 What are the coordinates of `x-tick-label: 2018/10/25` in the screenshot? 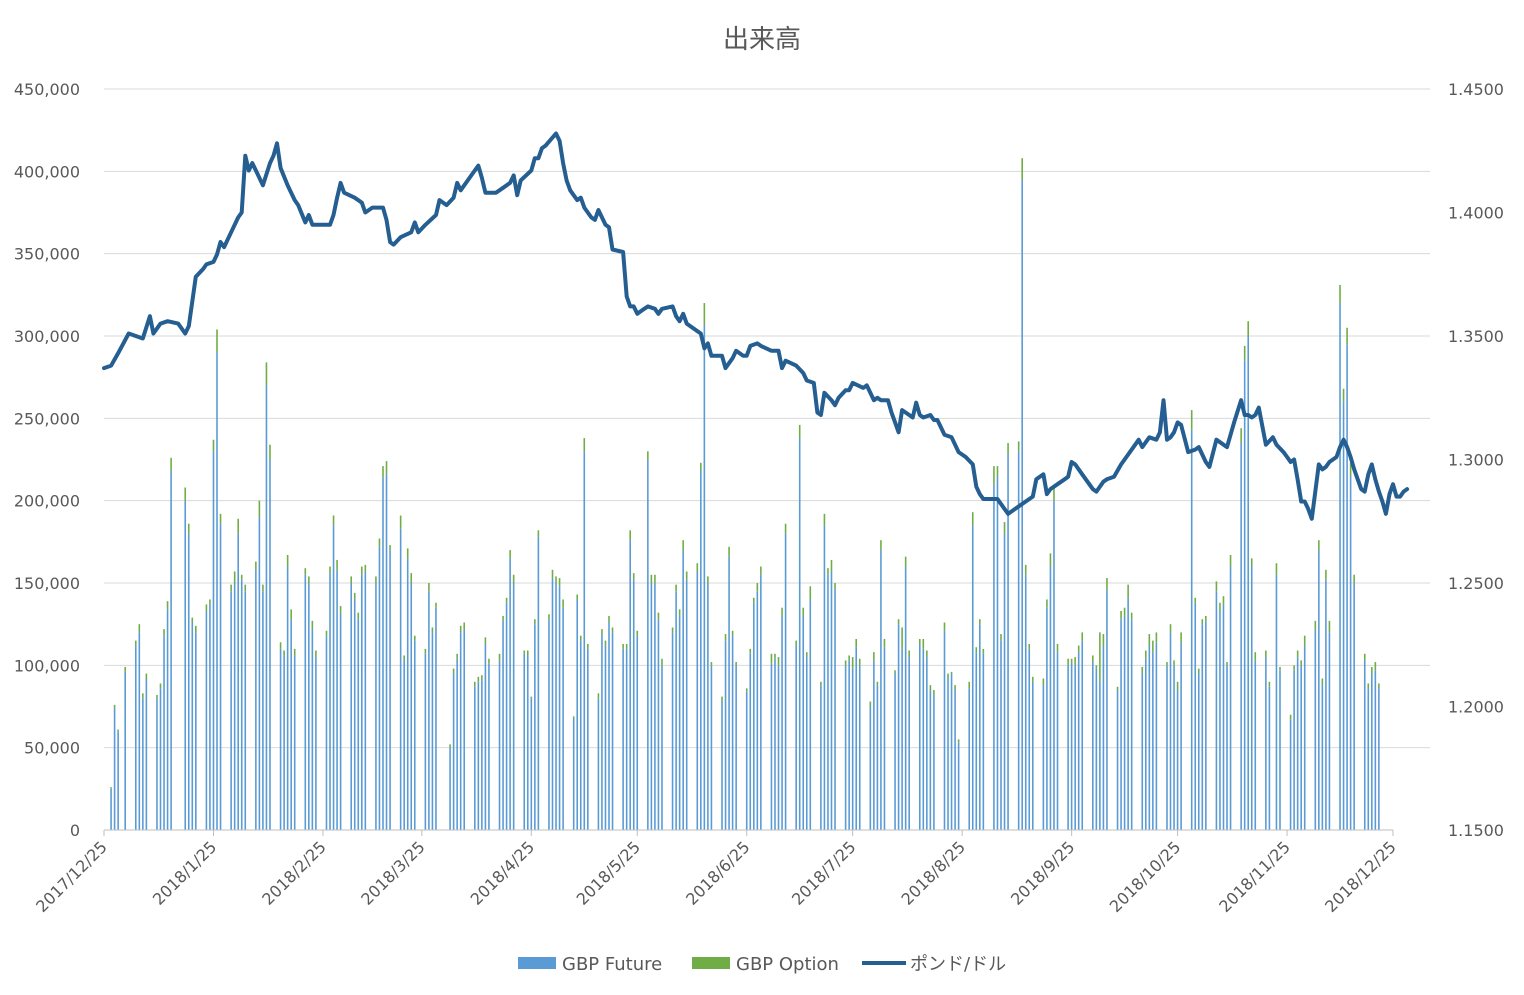 It's located at (1145, 876).